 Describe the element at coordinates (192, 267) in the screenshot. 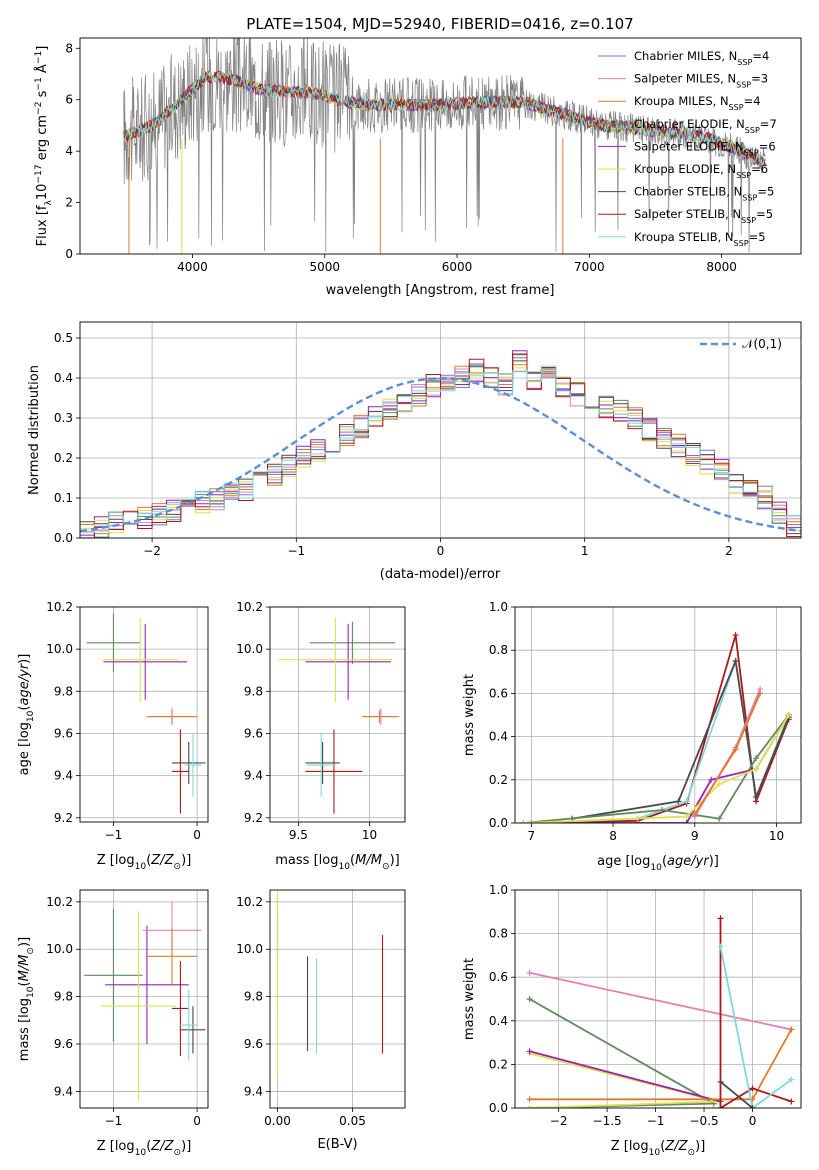

I see `x-tick-label: 4000` at that location.